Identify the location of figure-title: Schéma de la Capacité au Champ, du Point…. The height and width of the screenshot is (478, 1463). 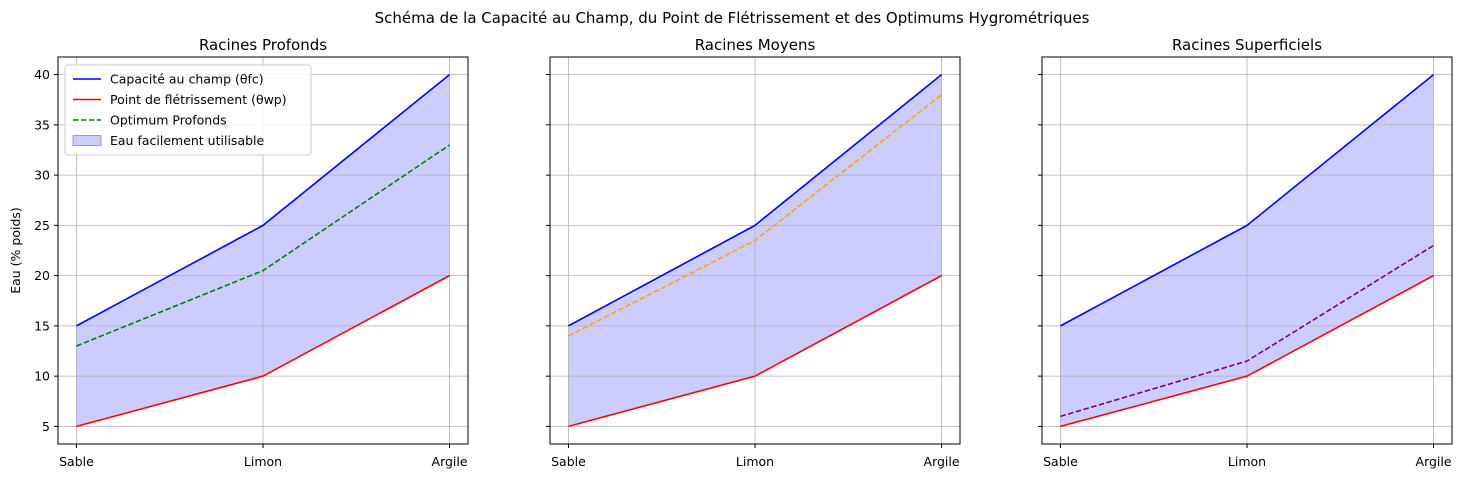
(732, 18).